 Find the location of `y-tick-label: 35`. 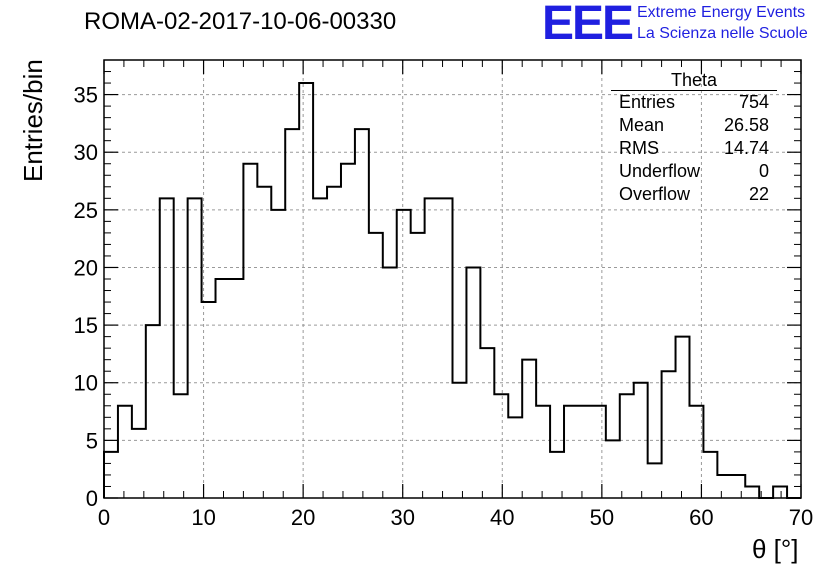

y-tick-label: 35 is located at coordinates (86, 95).